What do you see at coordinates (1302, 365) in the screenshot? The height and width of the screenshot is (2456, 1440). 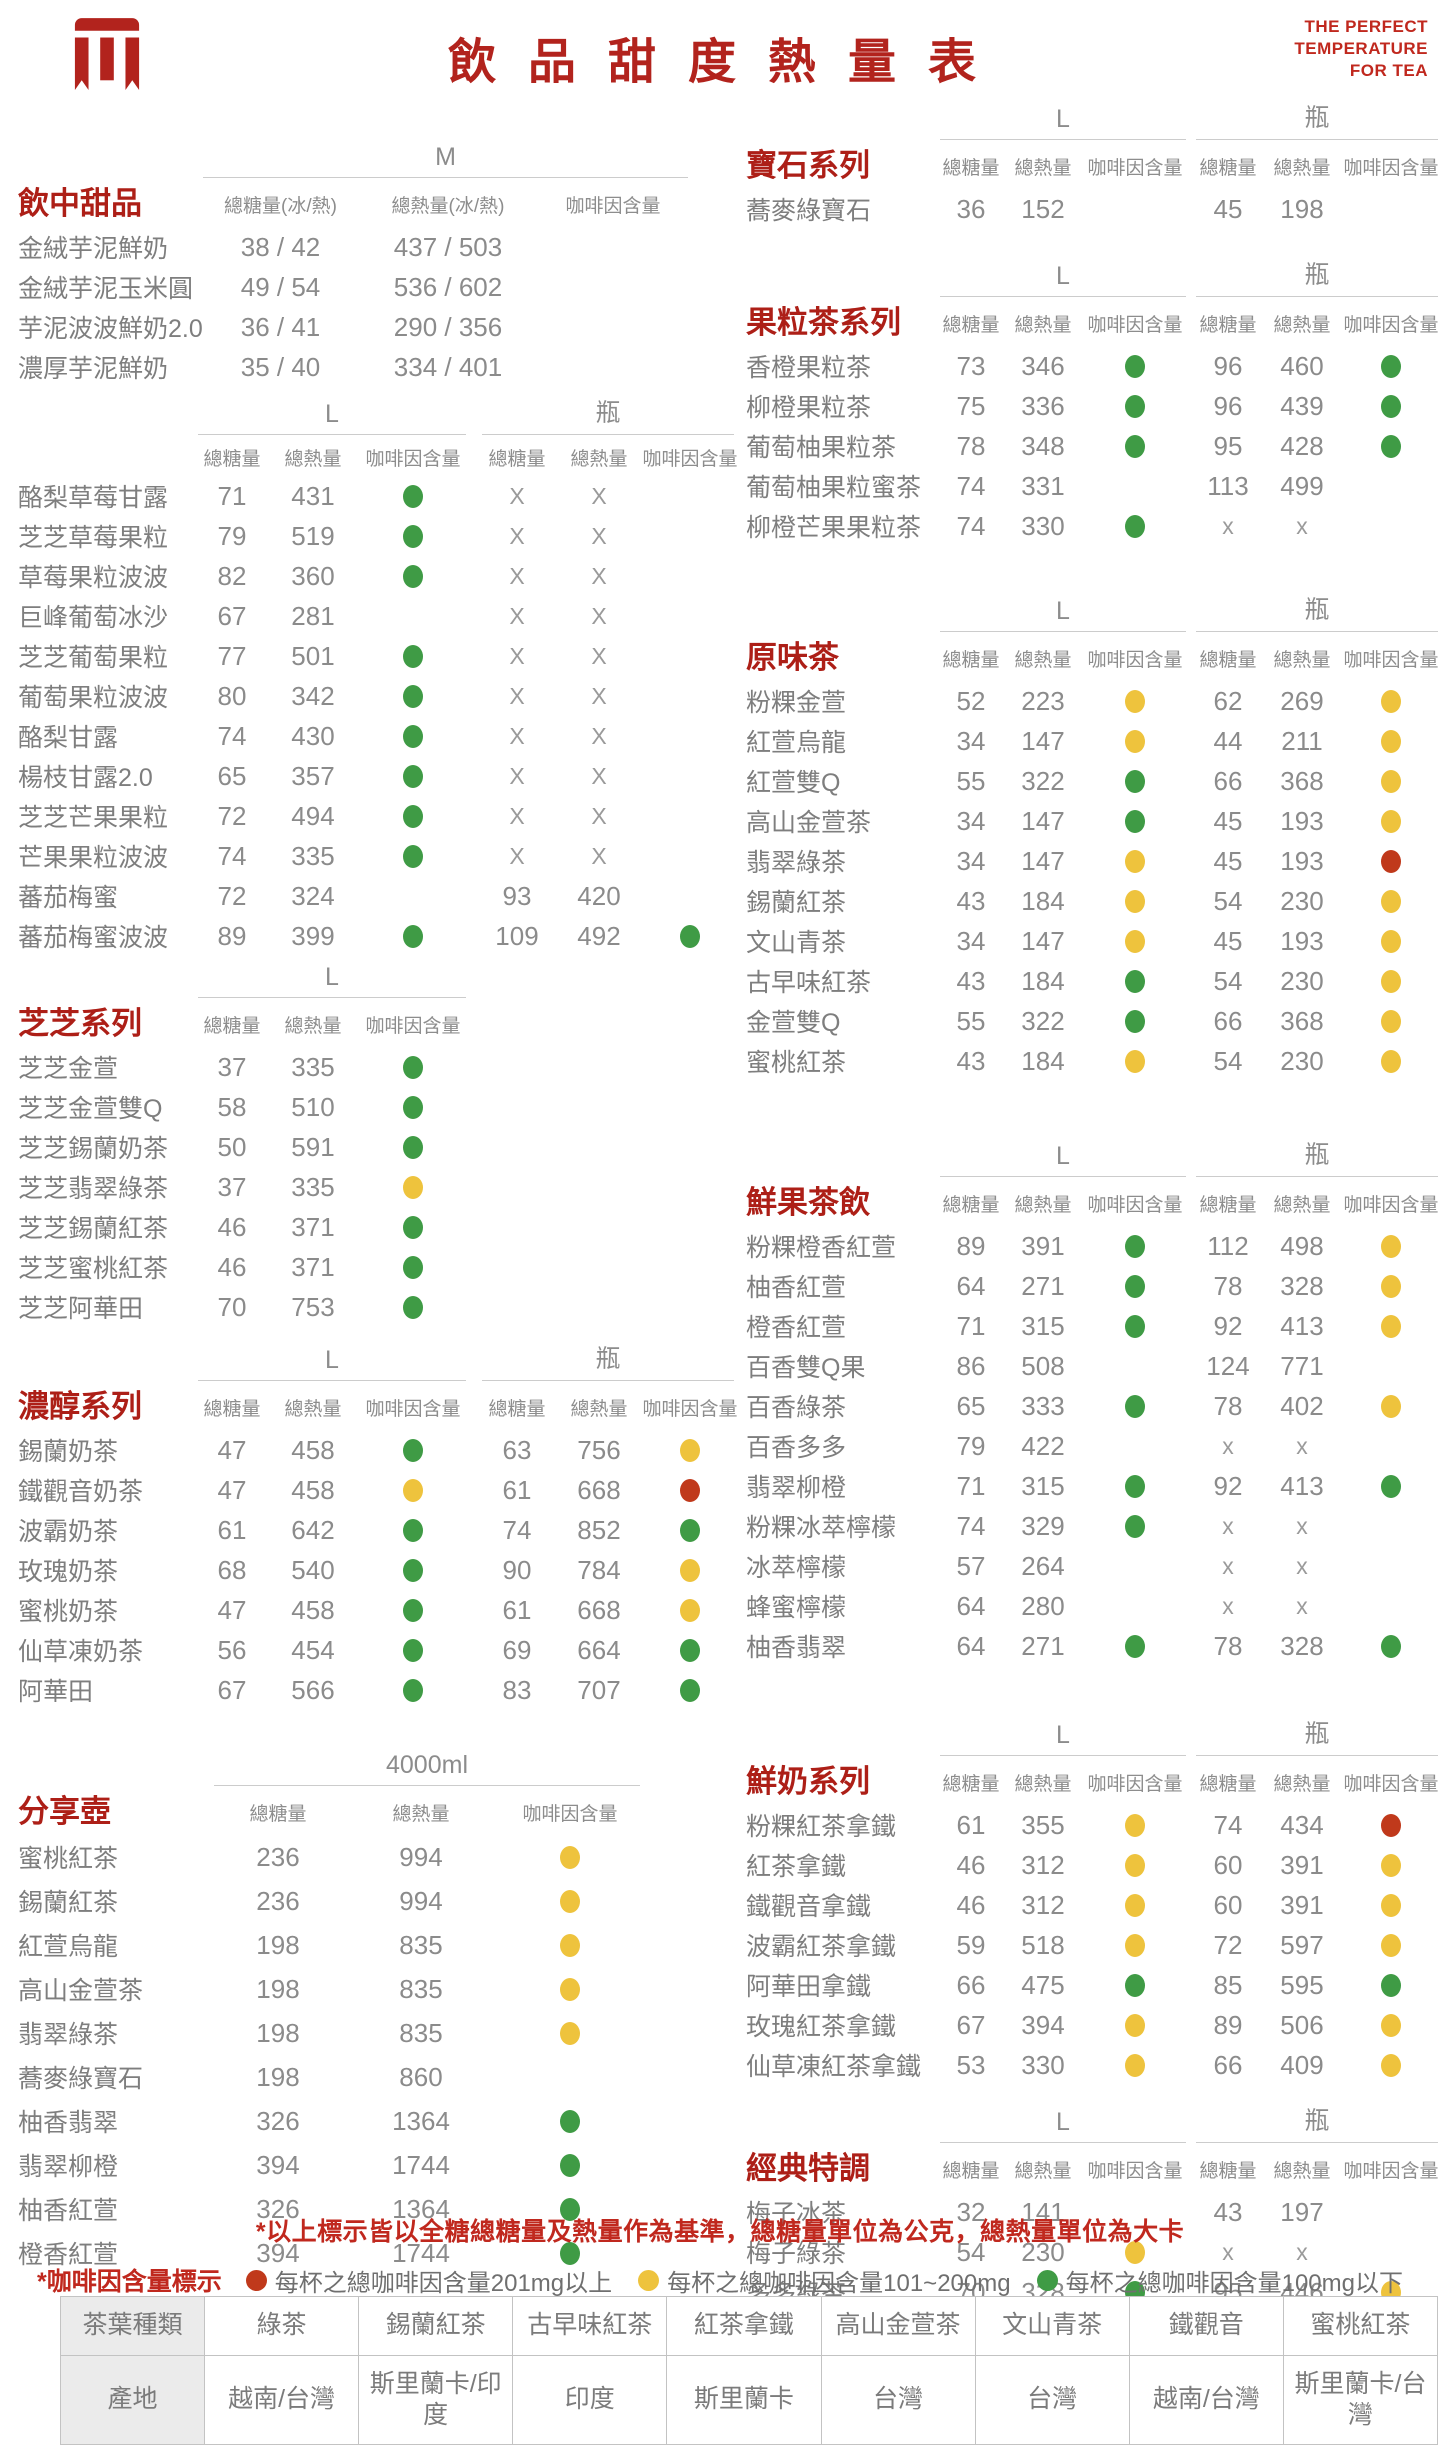 I see `calorie-value: 460` at bounding box center [1302, 365].